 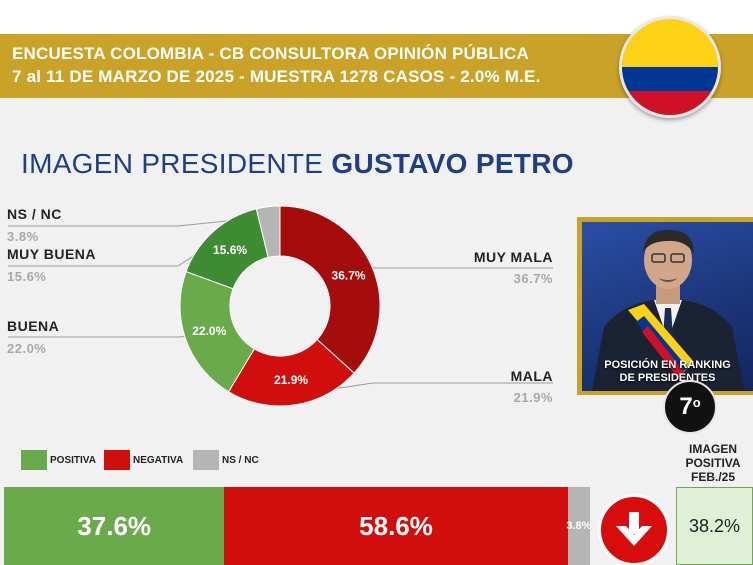 I want to click on donut-data-label: 15.6%, so click(x=230, y=250).